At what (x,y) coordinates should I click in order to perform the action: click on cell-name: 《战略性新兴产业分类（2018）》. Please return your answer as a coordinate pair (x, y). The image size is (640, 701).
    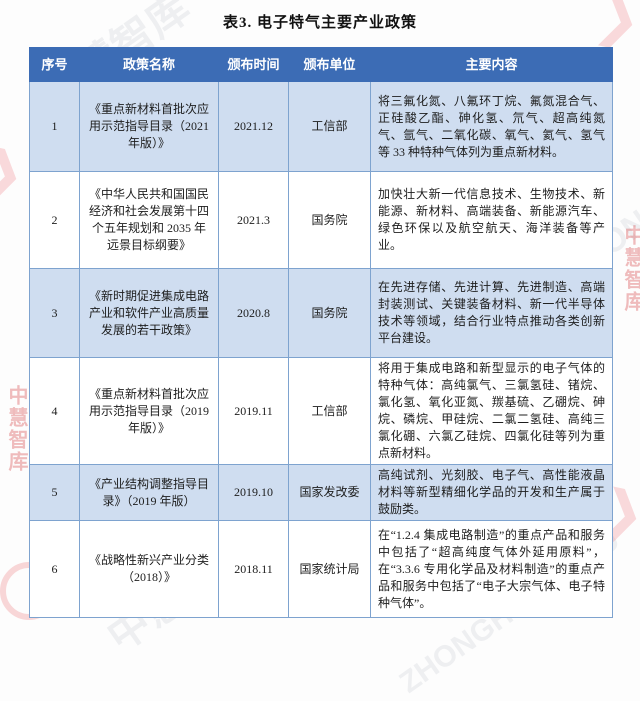
    Looking at the image, I should click on (149, 569).